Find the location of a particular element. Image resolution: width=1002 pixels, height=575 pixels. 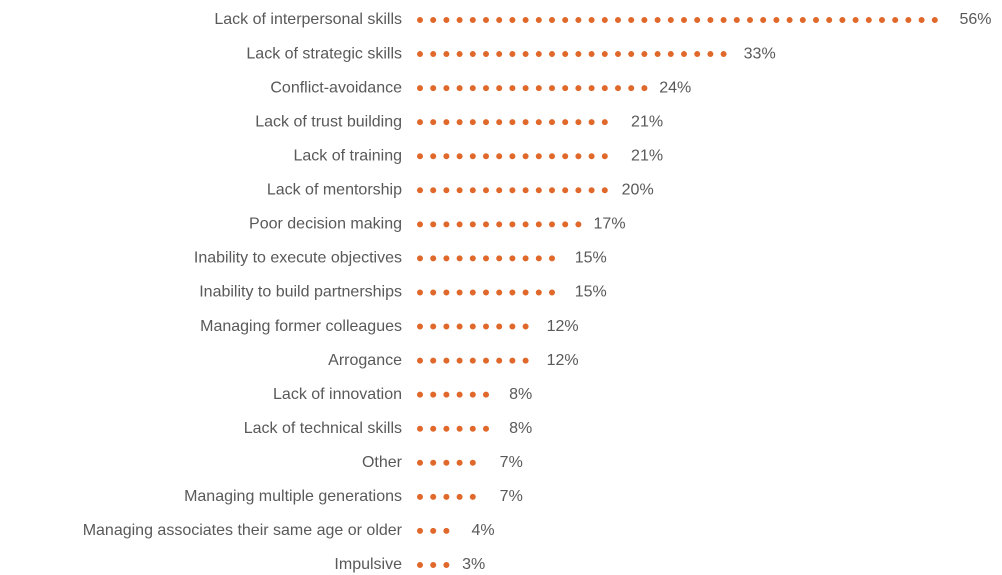

value-label: 33% is located at coordinates (760, 53).